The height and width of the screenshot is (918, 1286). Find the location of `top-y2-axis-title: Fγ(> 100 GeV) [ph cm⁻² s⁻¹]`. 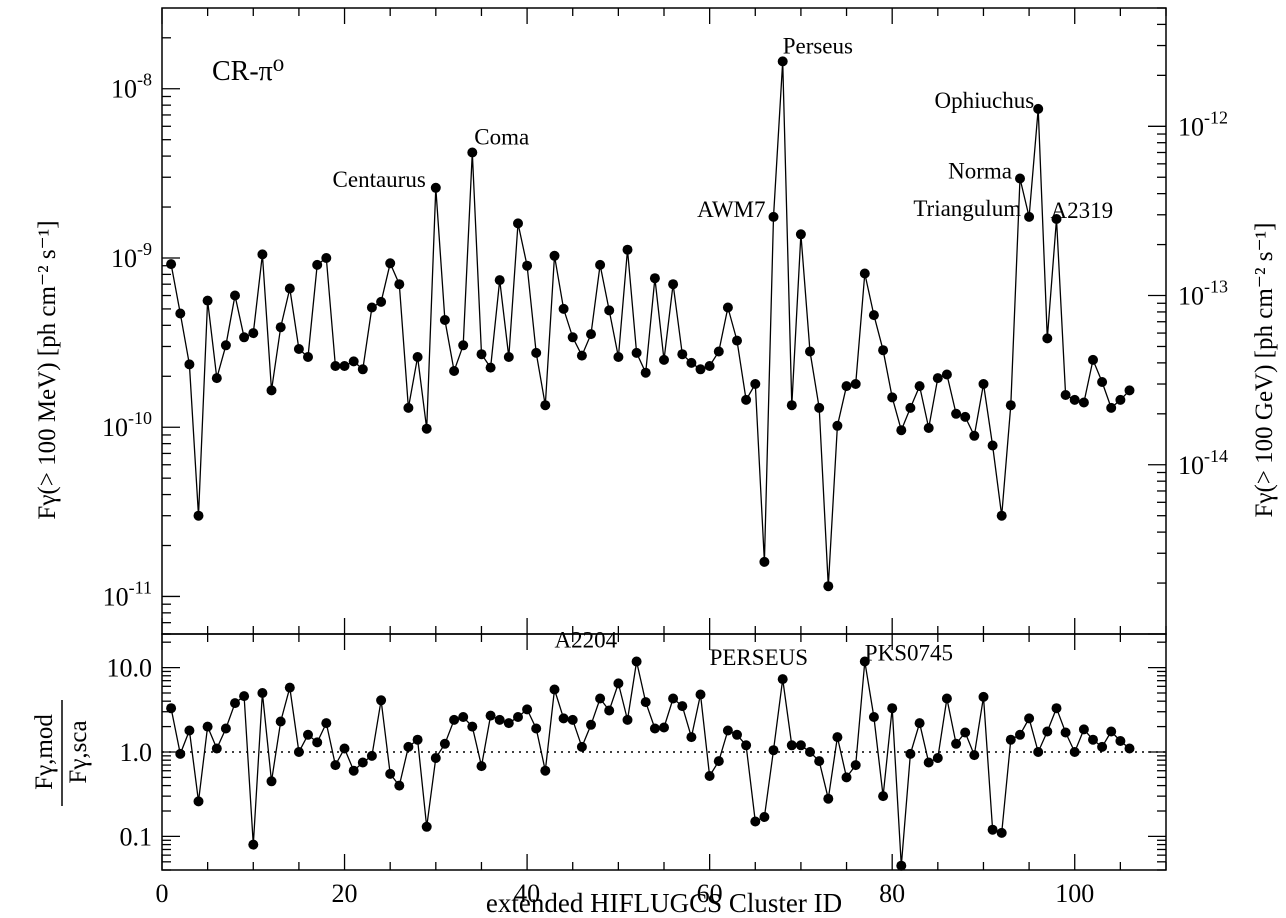

top-y2-axis-title: Fγ(> 100 GeV) [ph cm⁻² s⁻¹] is located at coordinates (1264, 370).